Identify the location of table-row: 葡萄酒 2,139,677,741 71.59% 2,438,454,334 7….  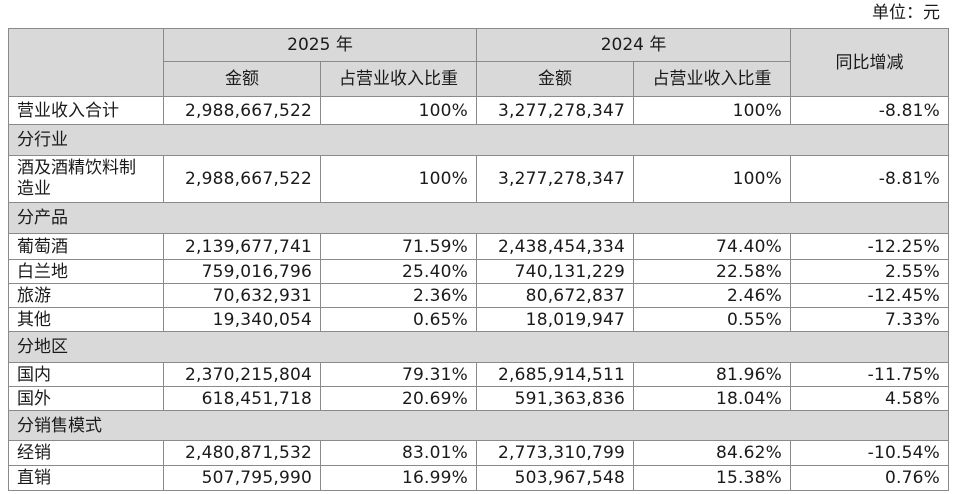
(479, 246).